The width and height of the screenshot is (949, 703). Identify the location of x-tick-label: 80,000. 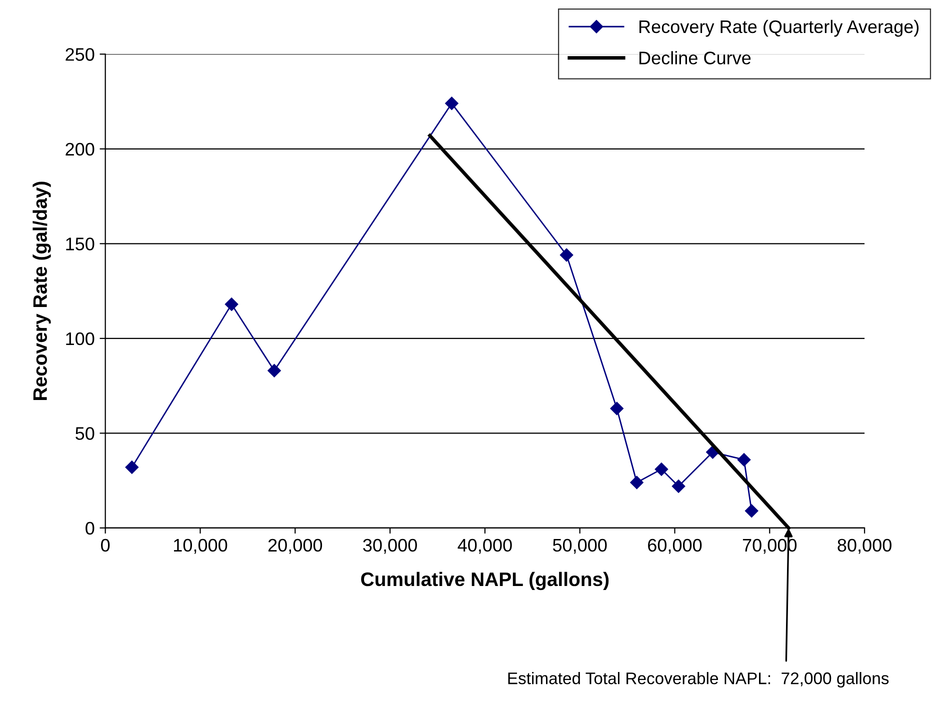
(865, 546).